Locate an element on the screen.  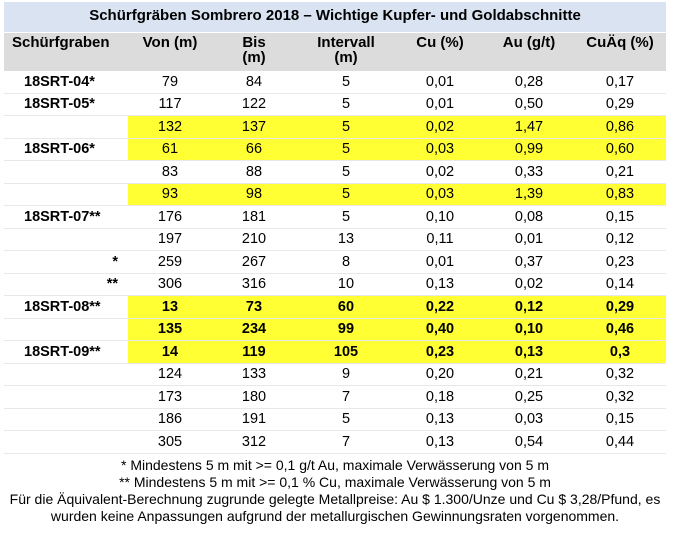
table-row: 132 137 5 0,02 1,47 0,86 is located at coordinates (335, 127).